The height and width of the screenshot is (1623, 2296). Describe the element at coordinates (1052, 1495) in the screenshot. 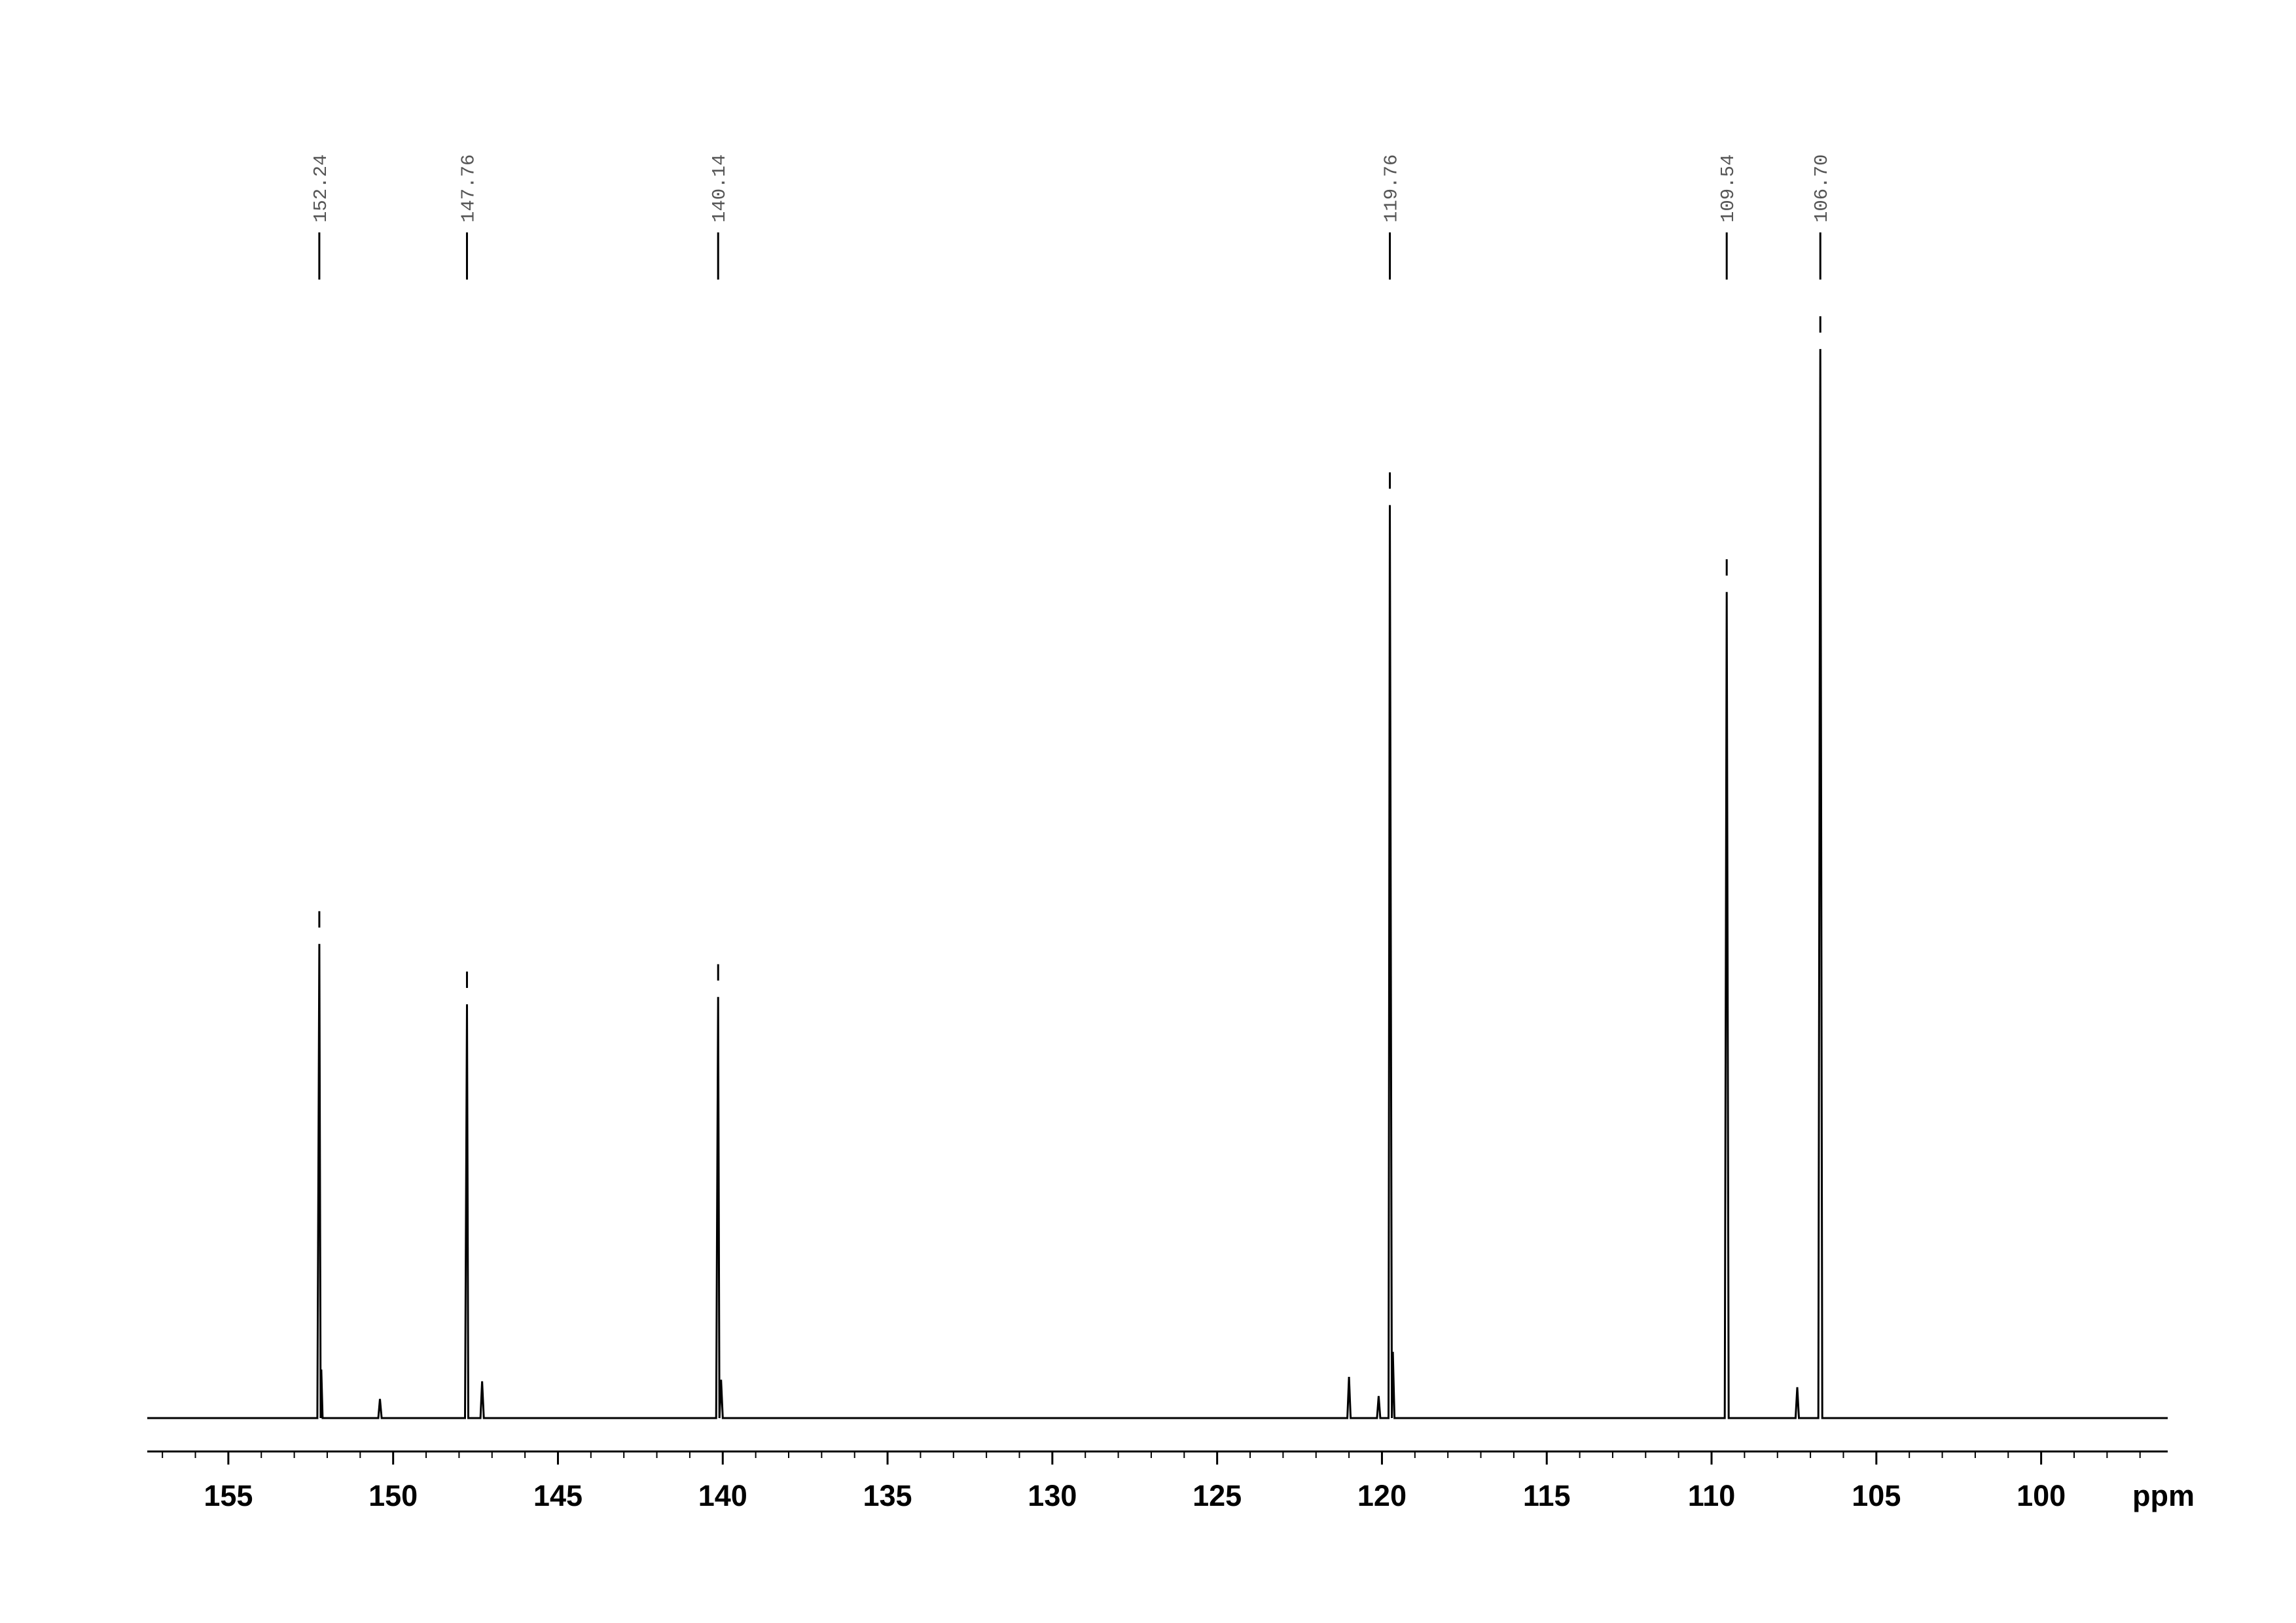

I see `x-tick-label: 130` at that location.